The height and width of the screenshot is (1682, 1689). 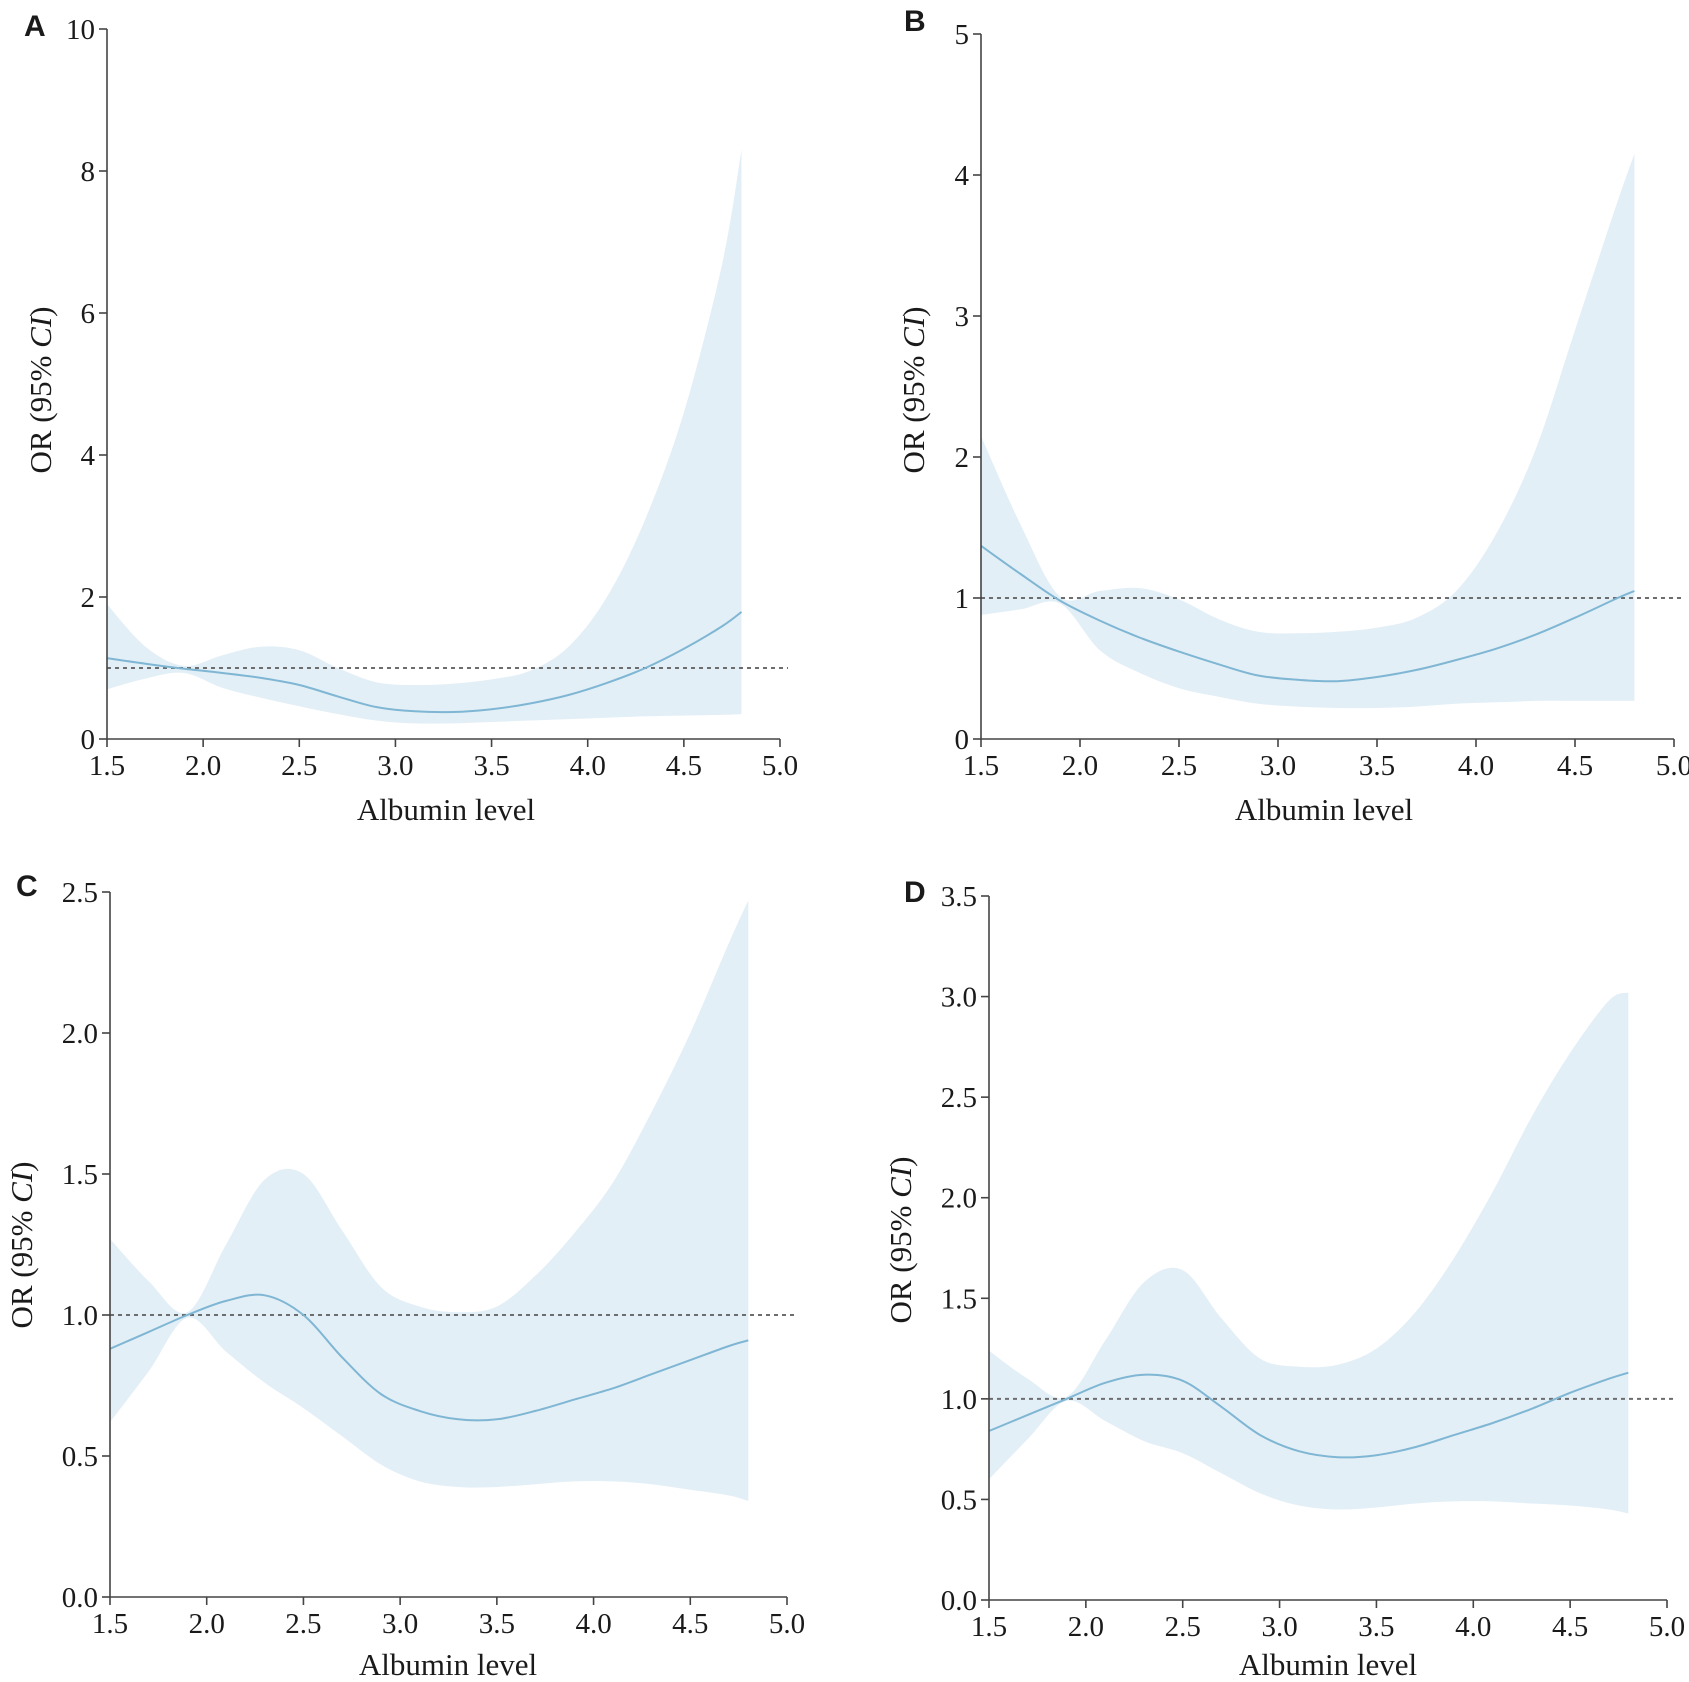 I want to click on panel-label: D, so click(x=915, y=892).